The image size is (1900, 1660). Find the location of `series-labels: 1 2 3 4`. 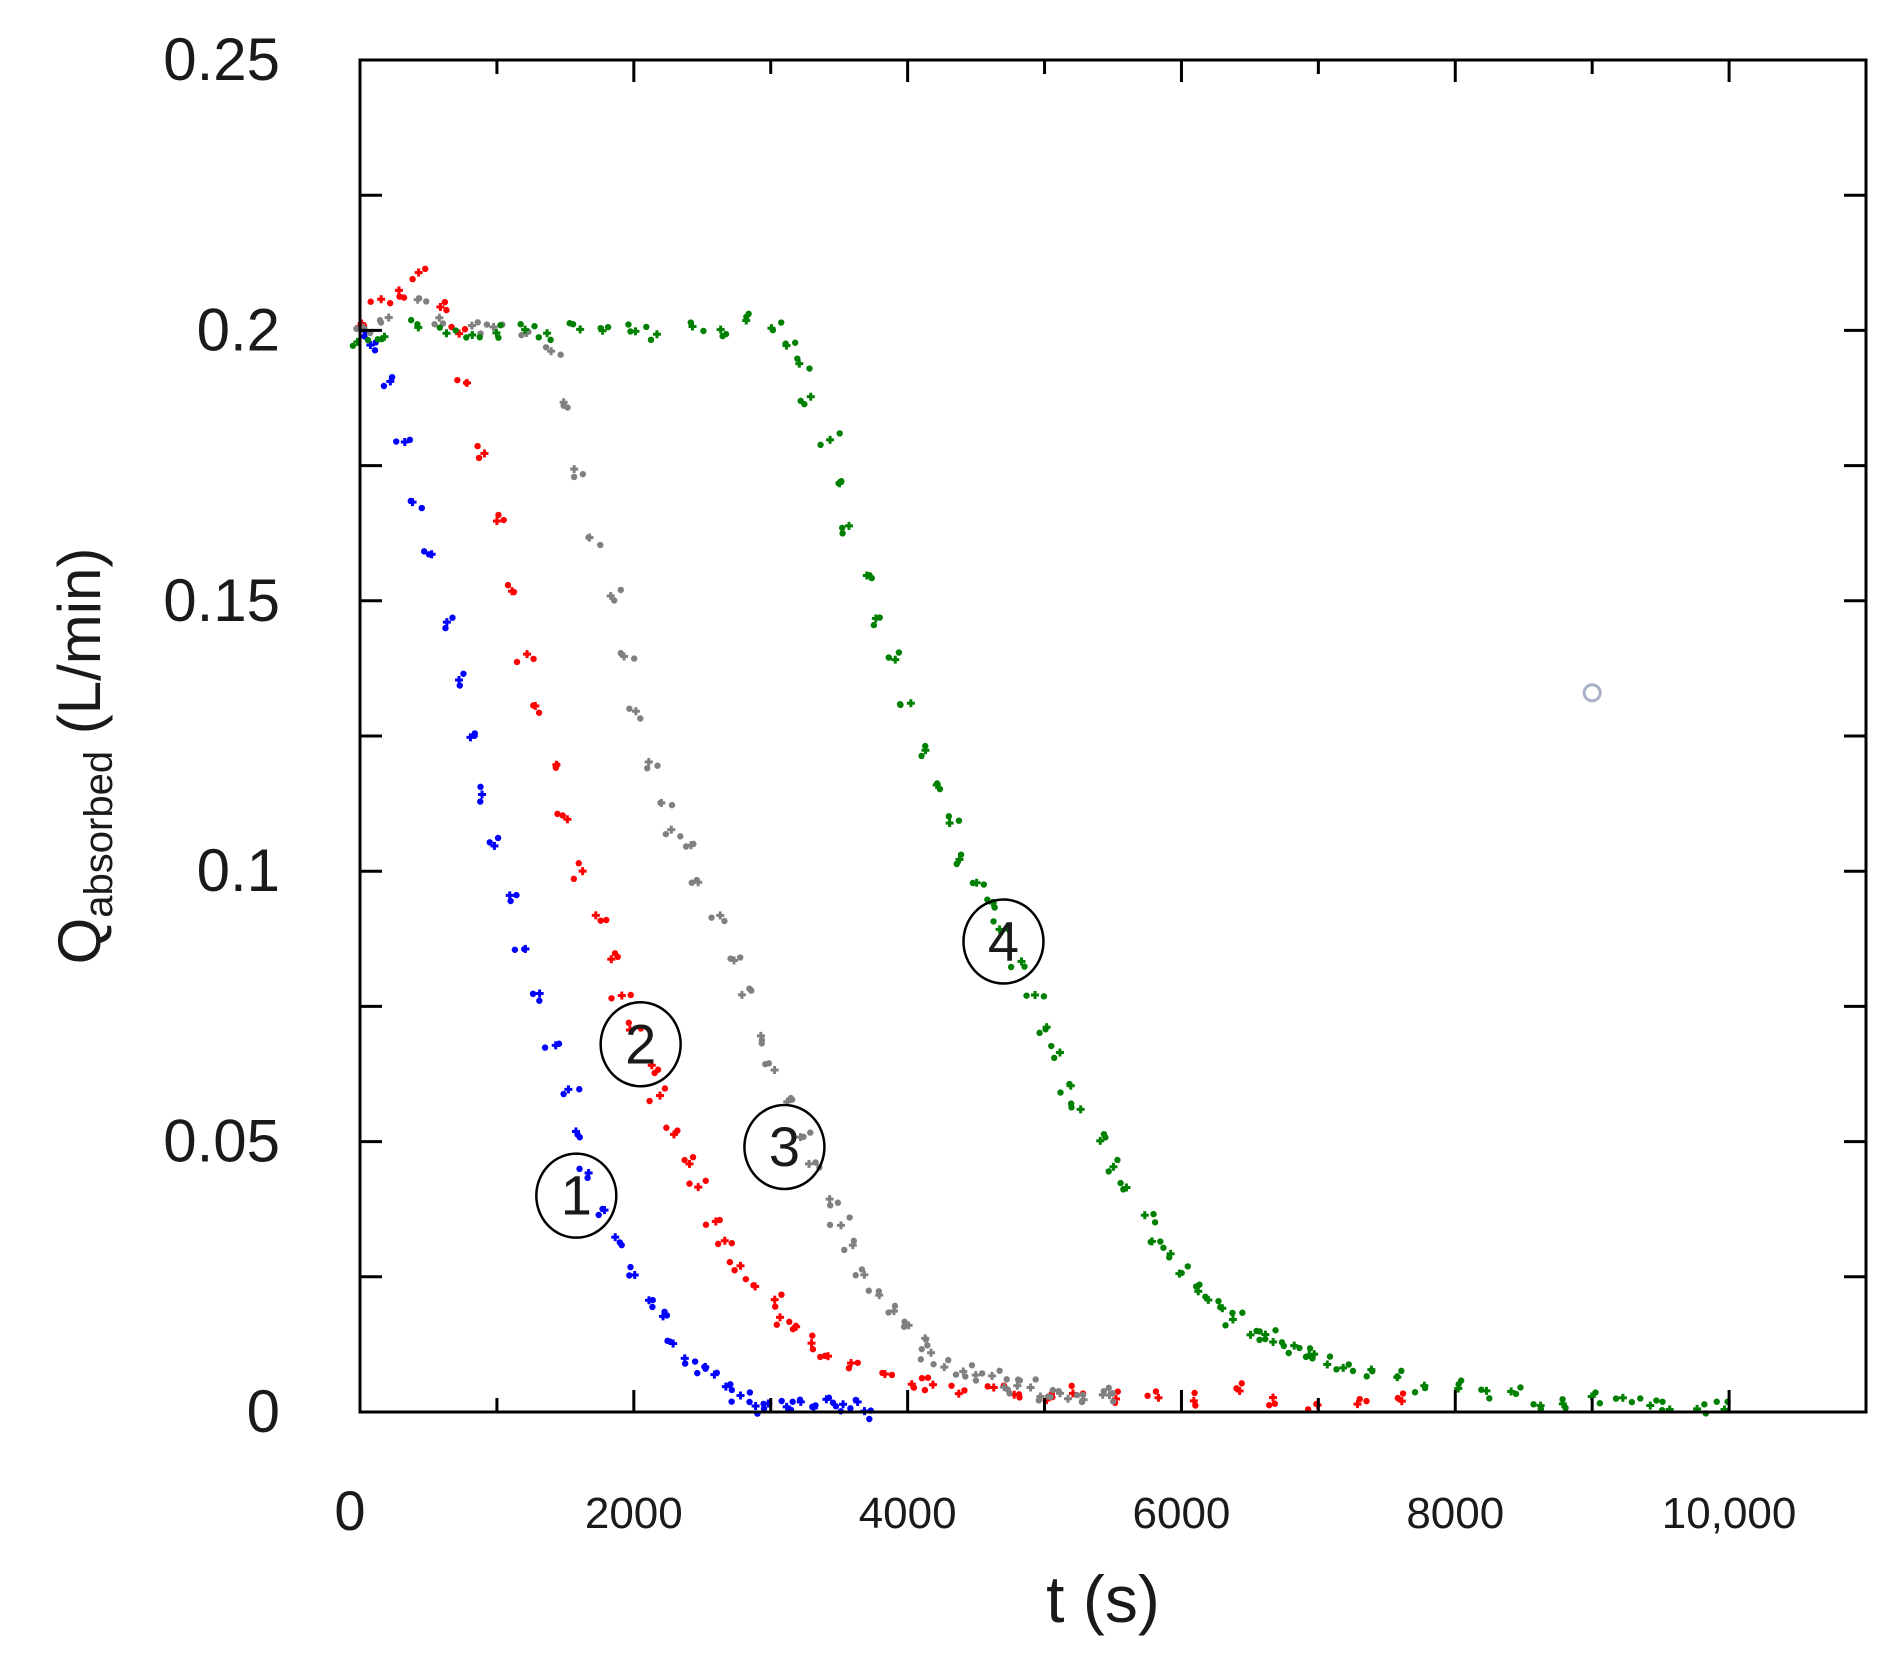

series-labels: 1 2 3 4 is located at coordinates (790, 1068).